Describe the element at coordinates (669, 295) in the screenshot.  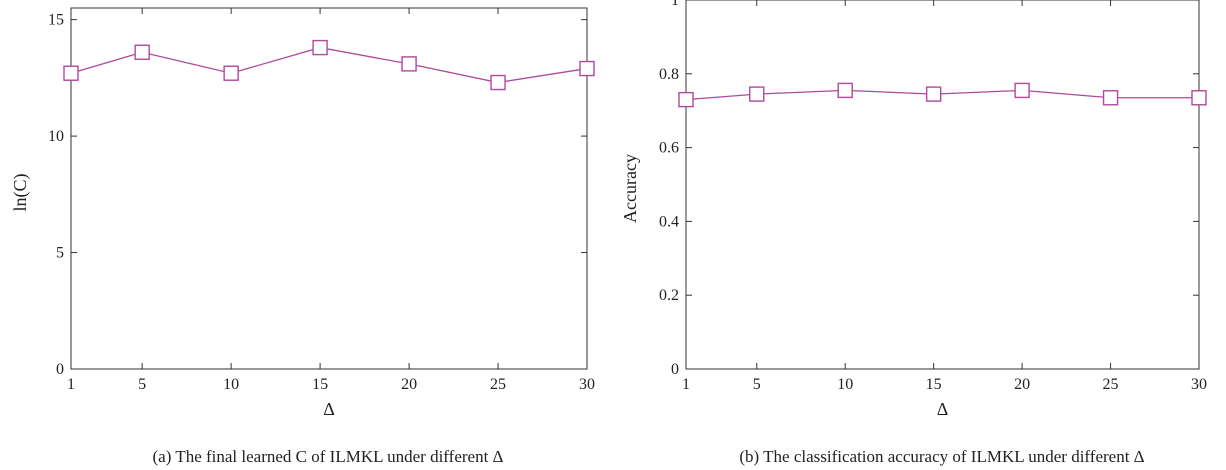
I see `y-tick-label: 0.2` at that location.